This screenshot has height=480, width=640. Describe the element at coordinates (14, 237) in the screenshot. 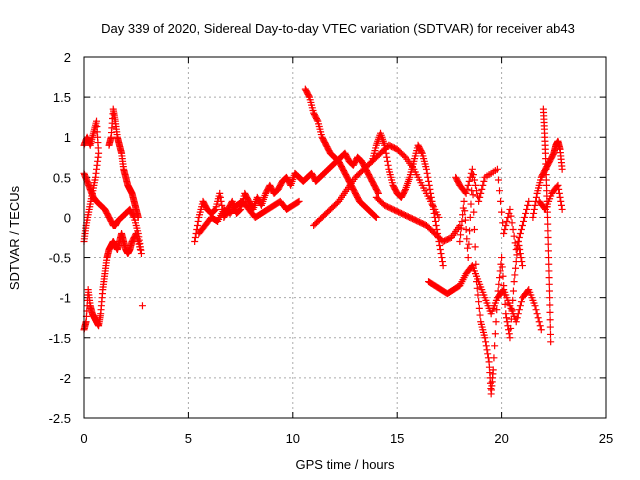

I see `y-axis-label: SDTVAR / TECUs` at that location.